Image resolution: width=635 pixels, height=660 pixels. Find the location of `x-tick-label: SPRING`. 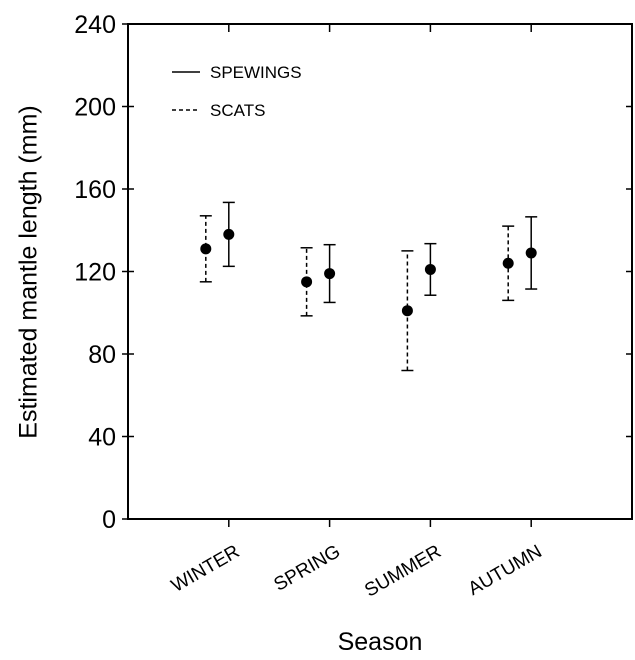

x-tick-label: SPRING is located at coordinates (308, 568).